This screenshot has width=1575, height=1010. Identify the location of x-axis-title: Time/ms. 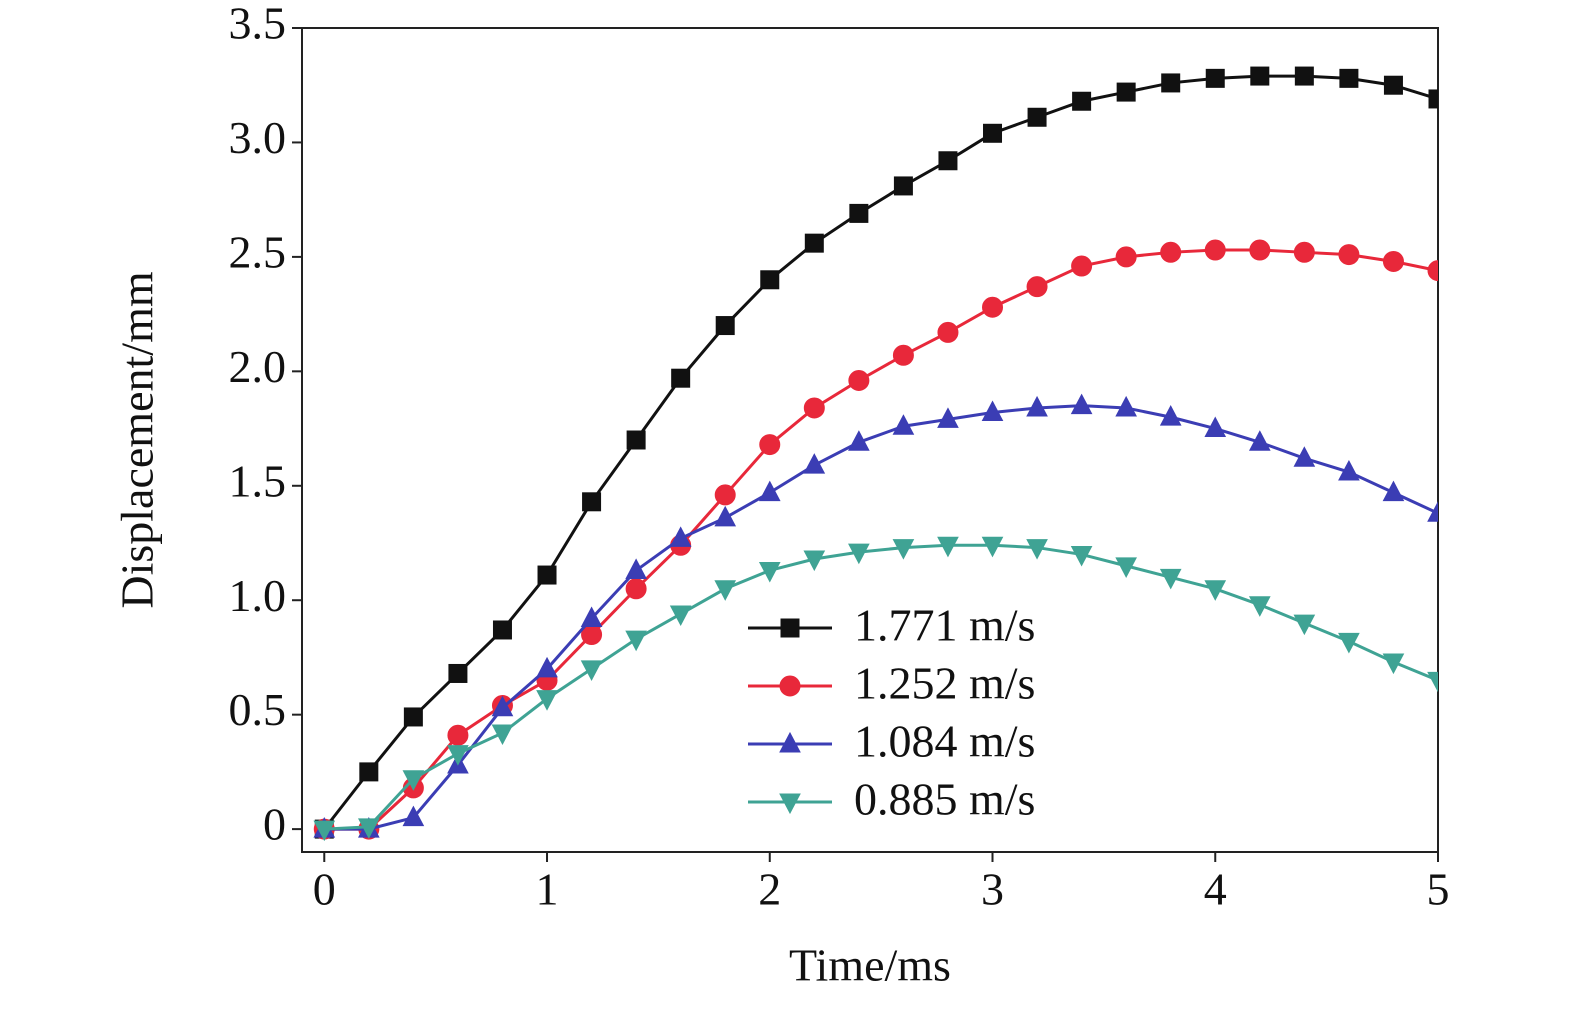
(870, 965).